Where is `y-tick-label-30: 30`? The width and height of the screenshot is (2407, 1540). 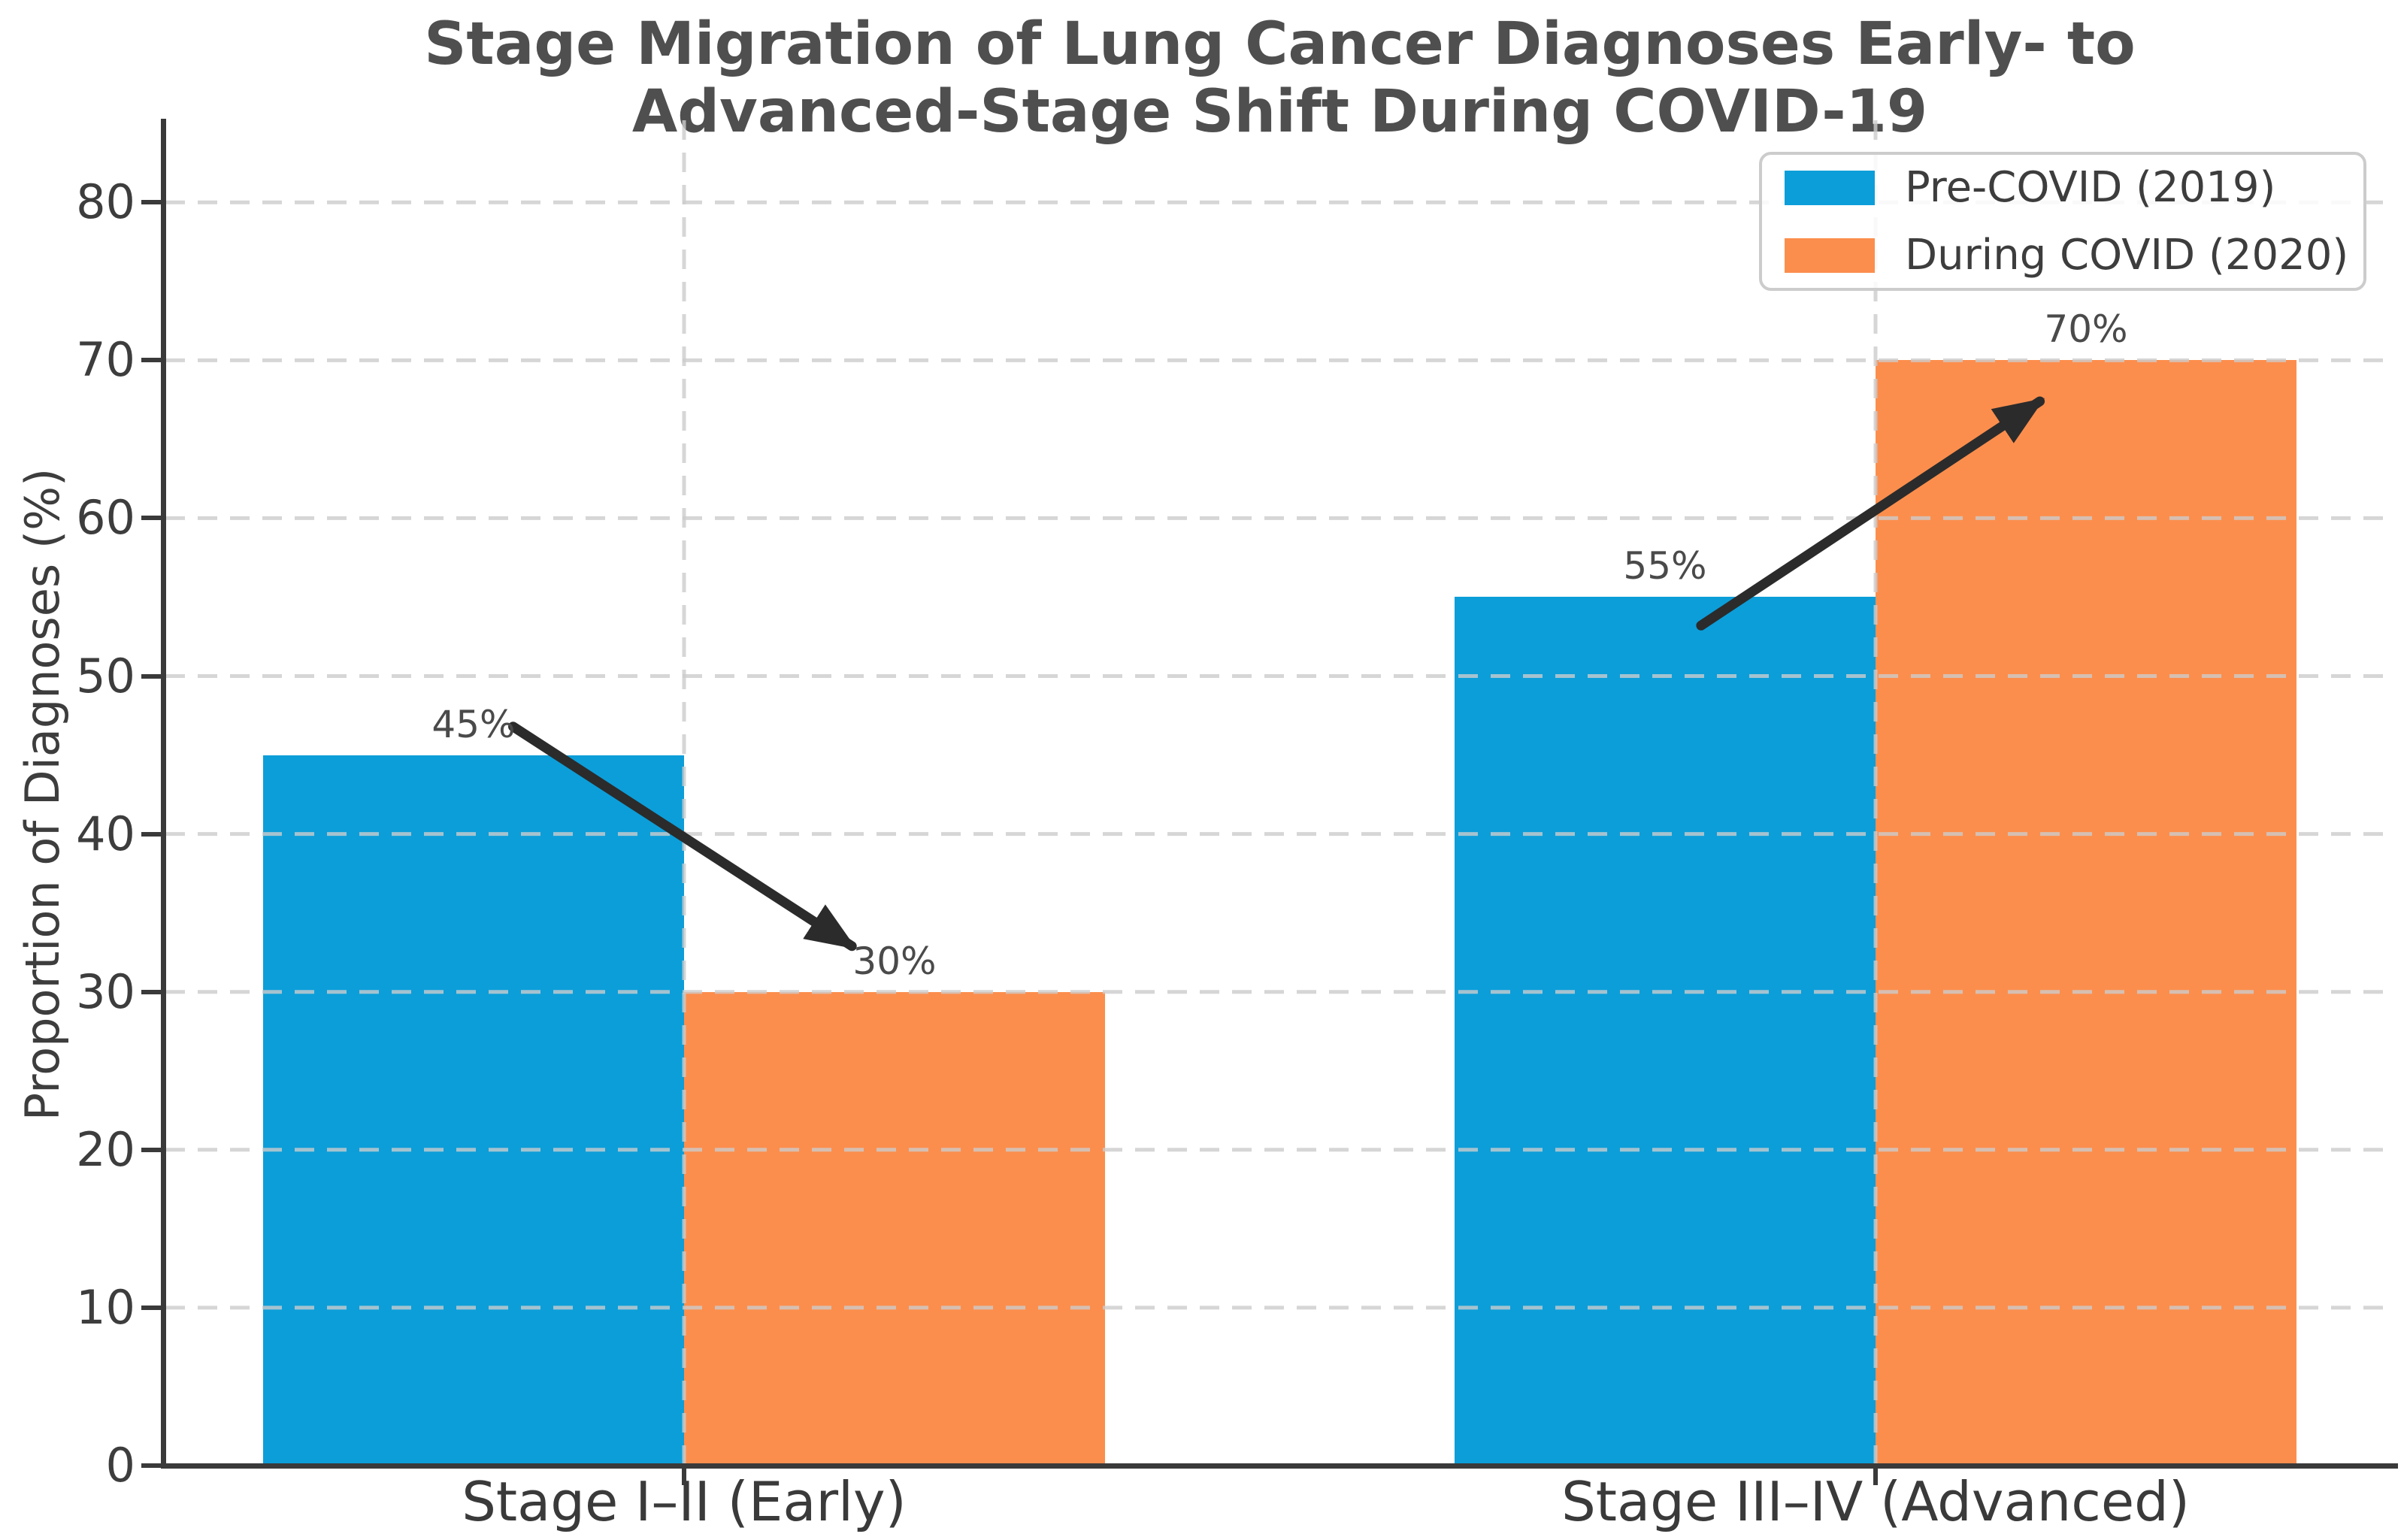
y-tick-label-30: 30 is located at coordinates (105, 991).